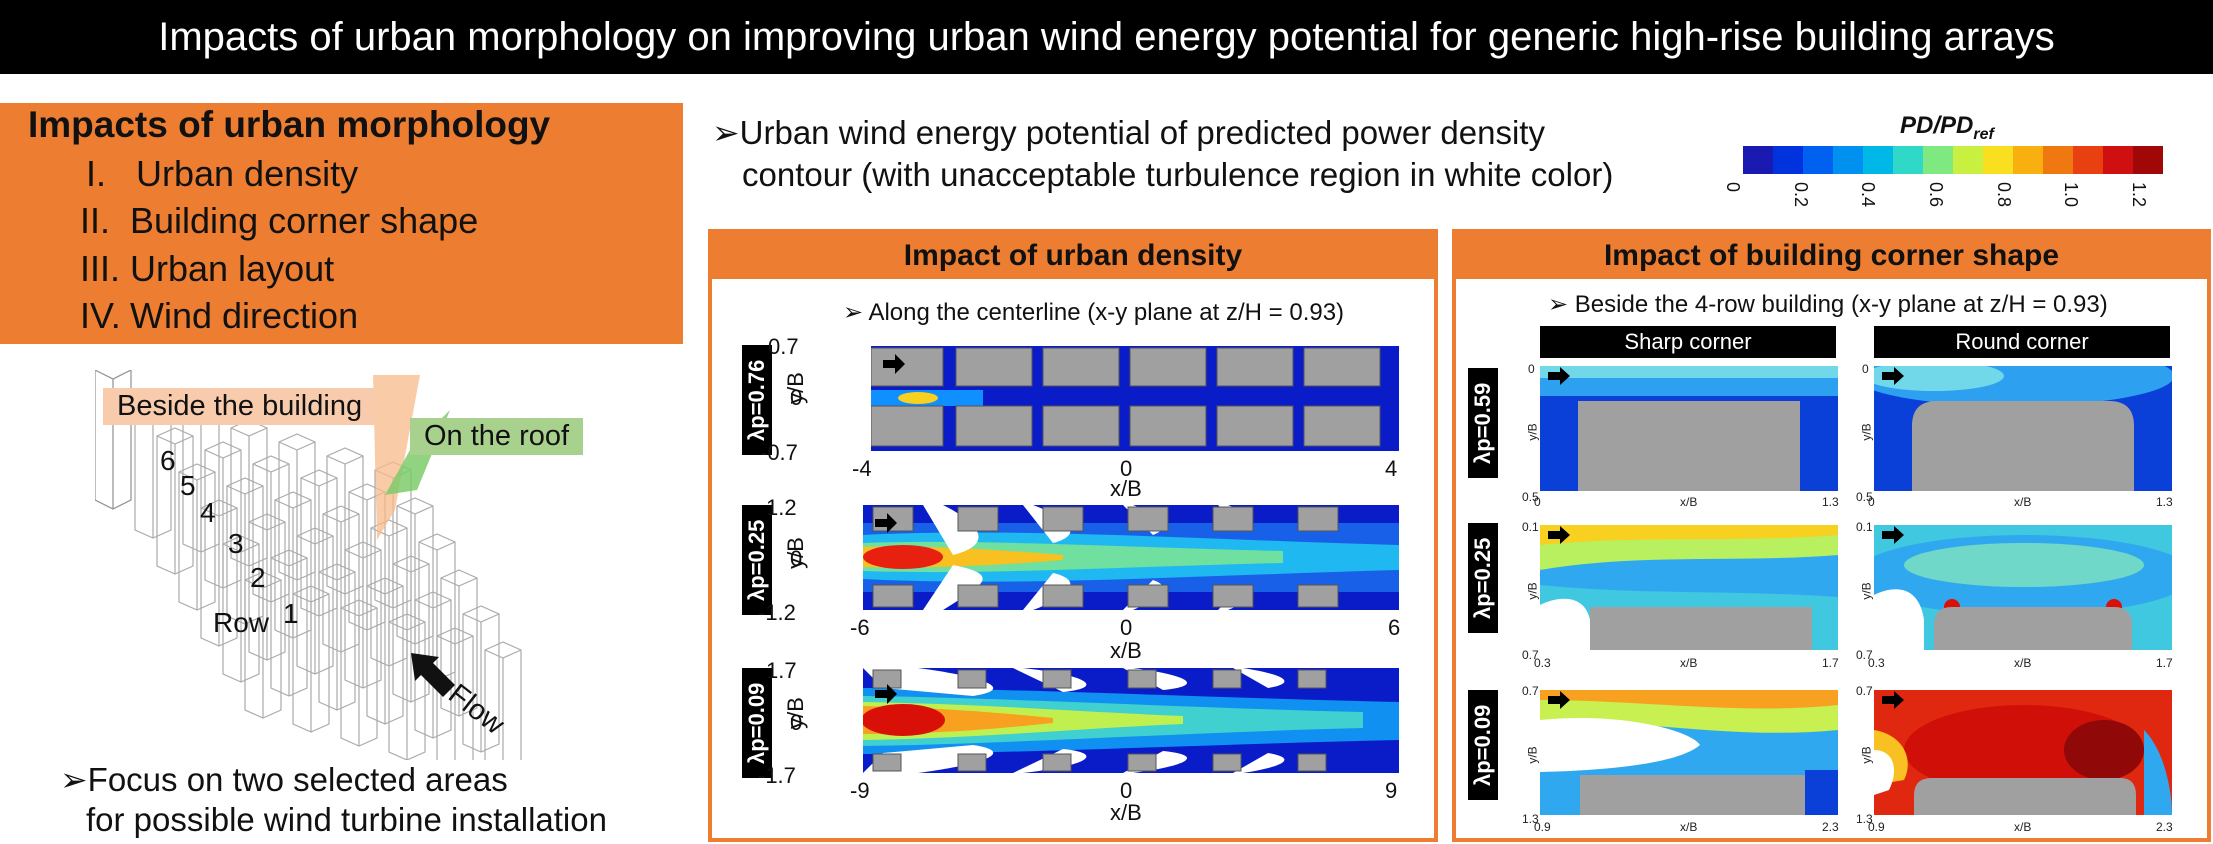  Describe the element at coordinates (2164, 663) in the screenshot. I see `x-tick: 1.7` at that location.